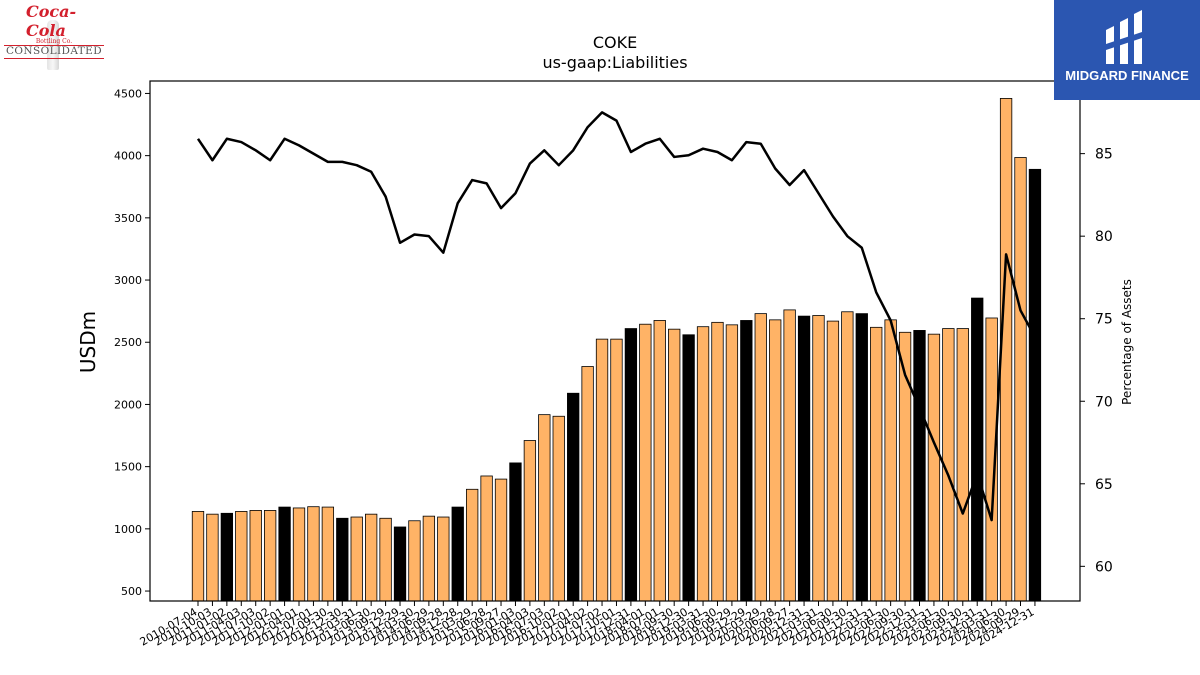 Image resolution: width=1200 pixels, height=675 pixels. Describe the element at coordinates (128, 404) in the screenshot. I see `y-tick-label: 2000` at that location.